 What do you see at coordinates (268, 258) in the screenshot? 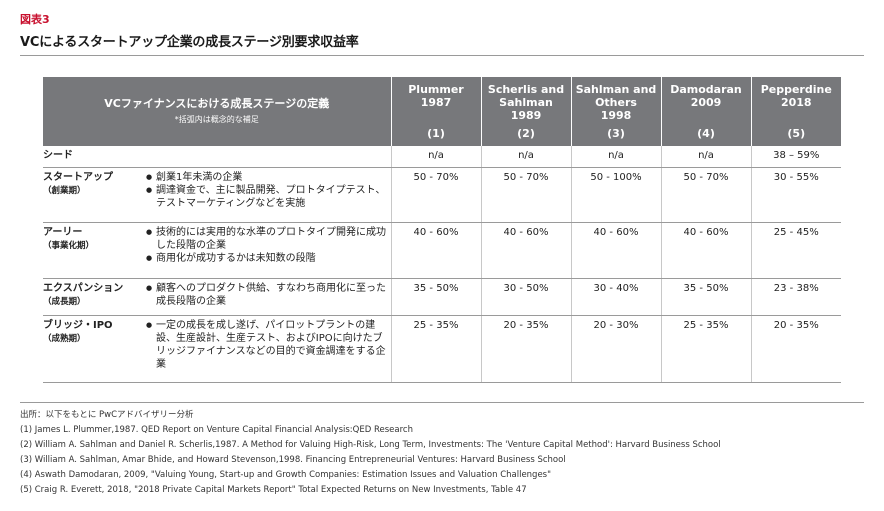
I see `description-bullet: 商用化が成功するかは未知数の段階` at bounding box center [268, 258].